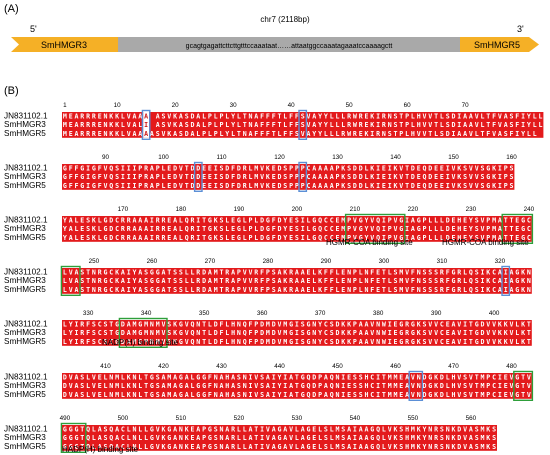 The width and height of the screenshot is (550, 455). What do you see at coordinates (26, 429) in the screenshot?
I see `sequence-name: JN831102.1` at bounding box center [26, 429].